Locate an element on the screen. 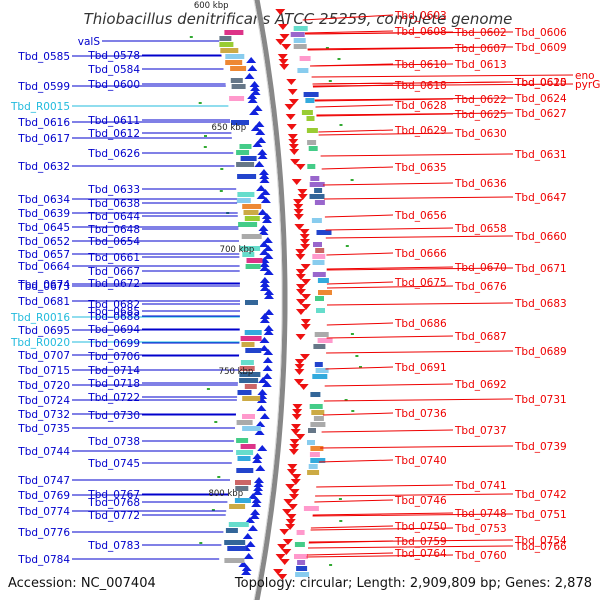 This screenshot has height=600, width=600. scale-label: 700 kbp is located at coordinates (237, 250).